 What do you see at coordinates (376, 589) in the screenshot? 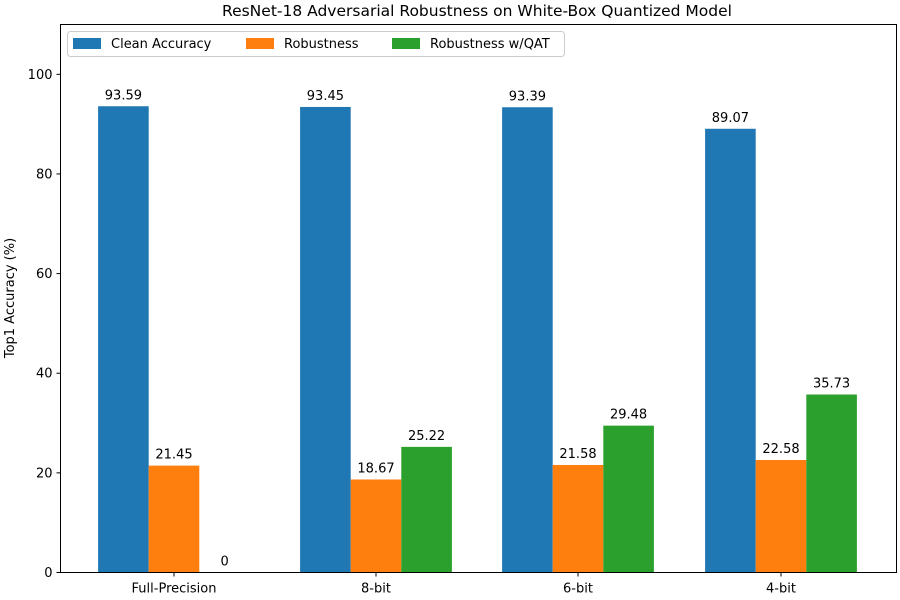
I see `x-tick-label-1: 8-bit` at bounding box center [376, 589].